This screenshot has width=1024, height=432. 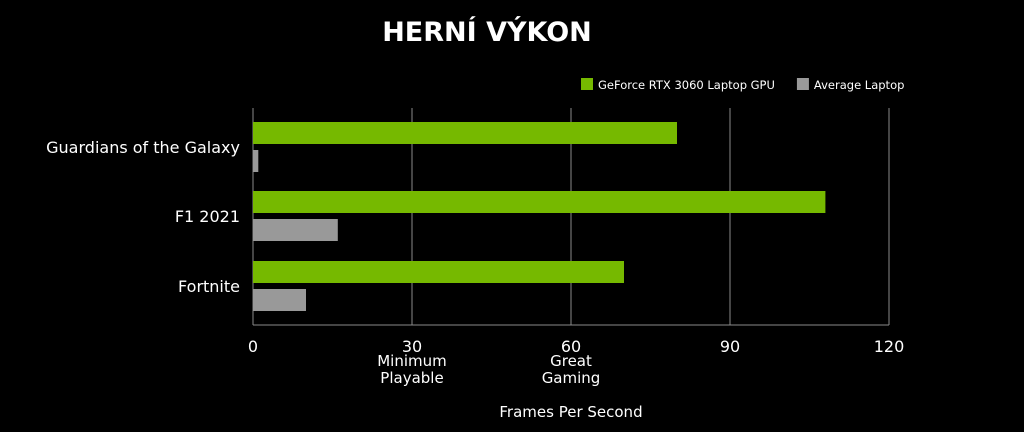 I want to click on x-tick-label: 60, so click(x=571, y=346).